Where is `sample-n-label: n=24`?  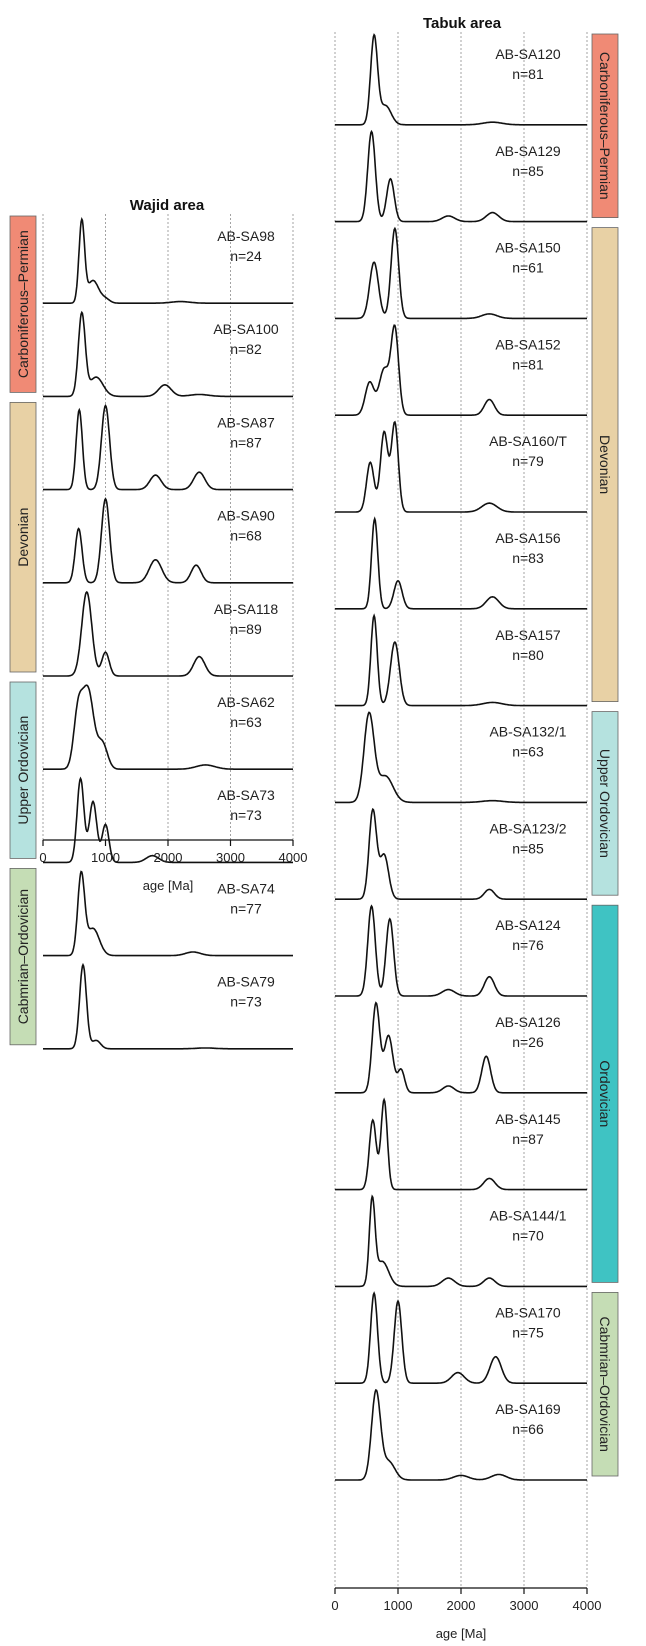
sample-n-label: n=24 is located at coordinates (246, 256).